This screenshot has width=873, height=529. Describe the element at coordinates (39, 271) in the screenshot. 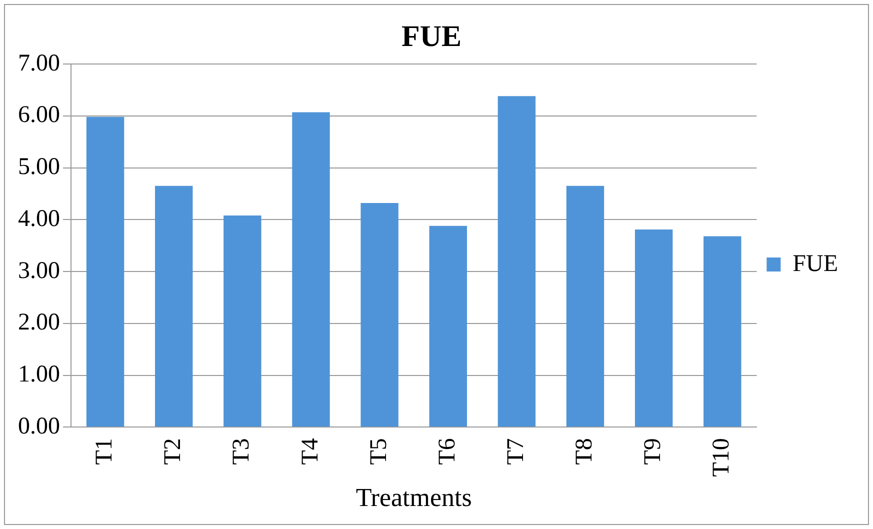

I see `y-tick-label: 3.00` at that location.